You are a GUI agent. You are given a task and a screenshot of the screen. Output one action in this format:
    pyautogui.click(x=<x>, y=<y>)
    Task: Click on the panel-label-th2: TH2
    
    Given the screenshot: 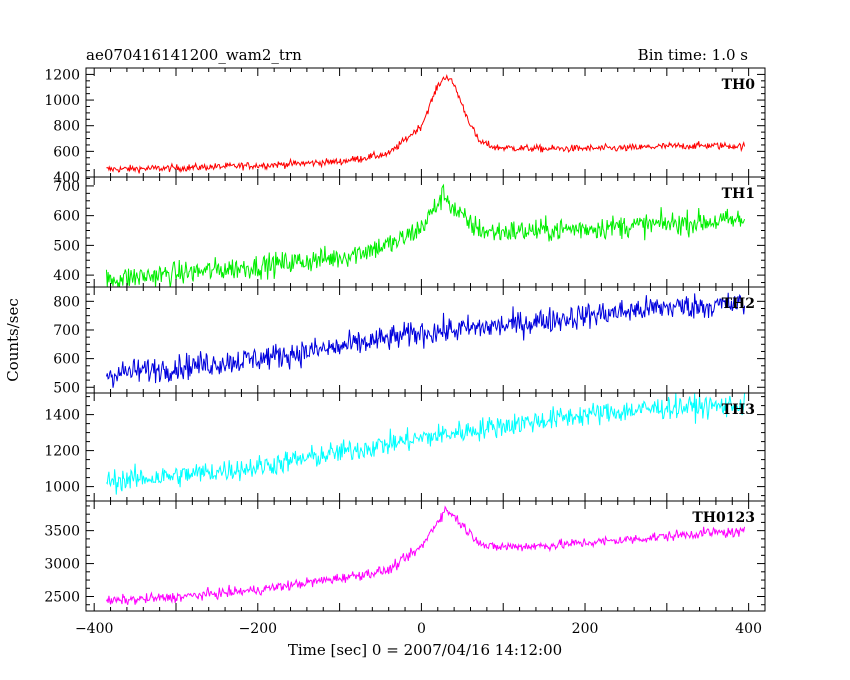 What is the action you would take?
    pyautogui.click(x=738, y=304)
    